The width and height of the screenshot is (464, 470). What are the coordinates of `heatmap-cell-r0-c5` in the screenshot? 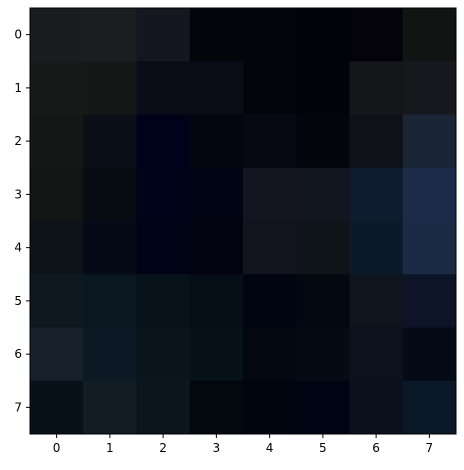 It's located at (323, 35).